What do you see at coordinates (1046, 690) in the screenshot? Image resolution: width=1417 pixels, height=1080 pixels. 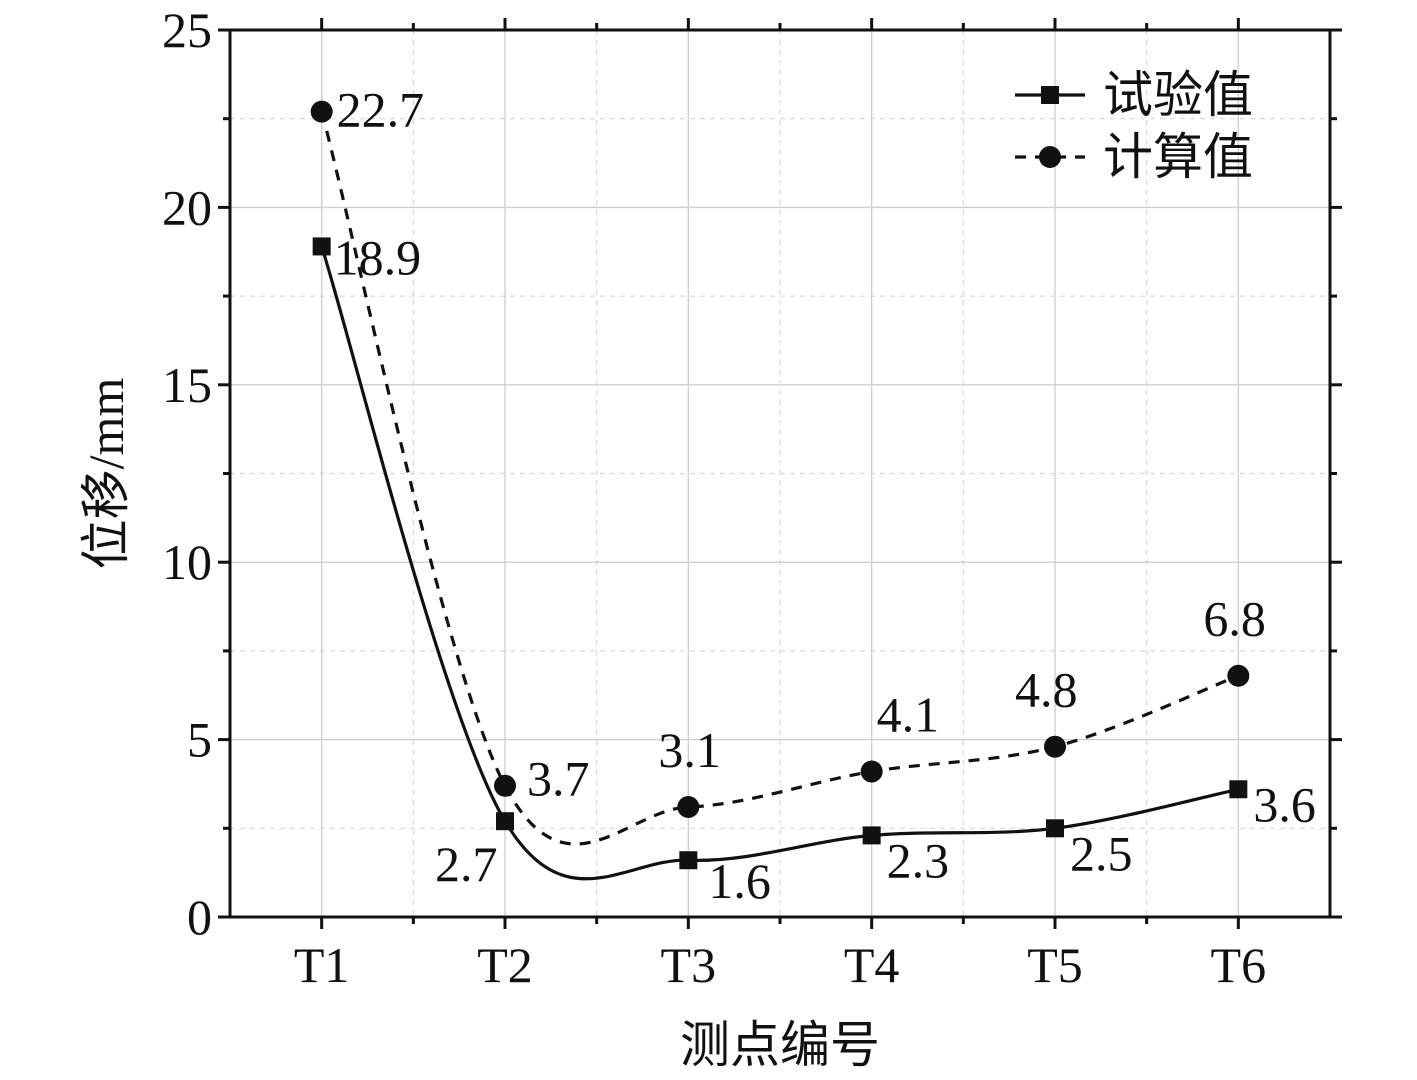 I see `data-label: 4.8` at bounding box center [1046, 690].